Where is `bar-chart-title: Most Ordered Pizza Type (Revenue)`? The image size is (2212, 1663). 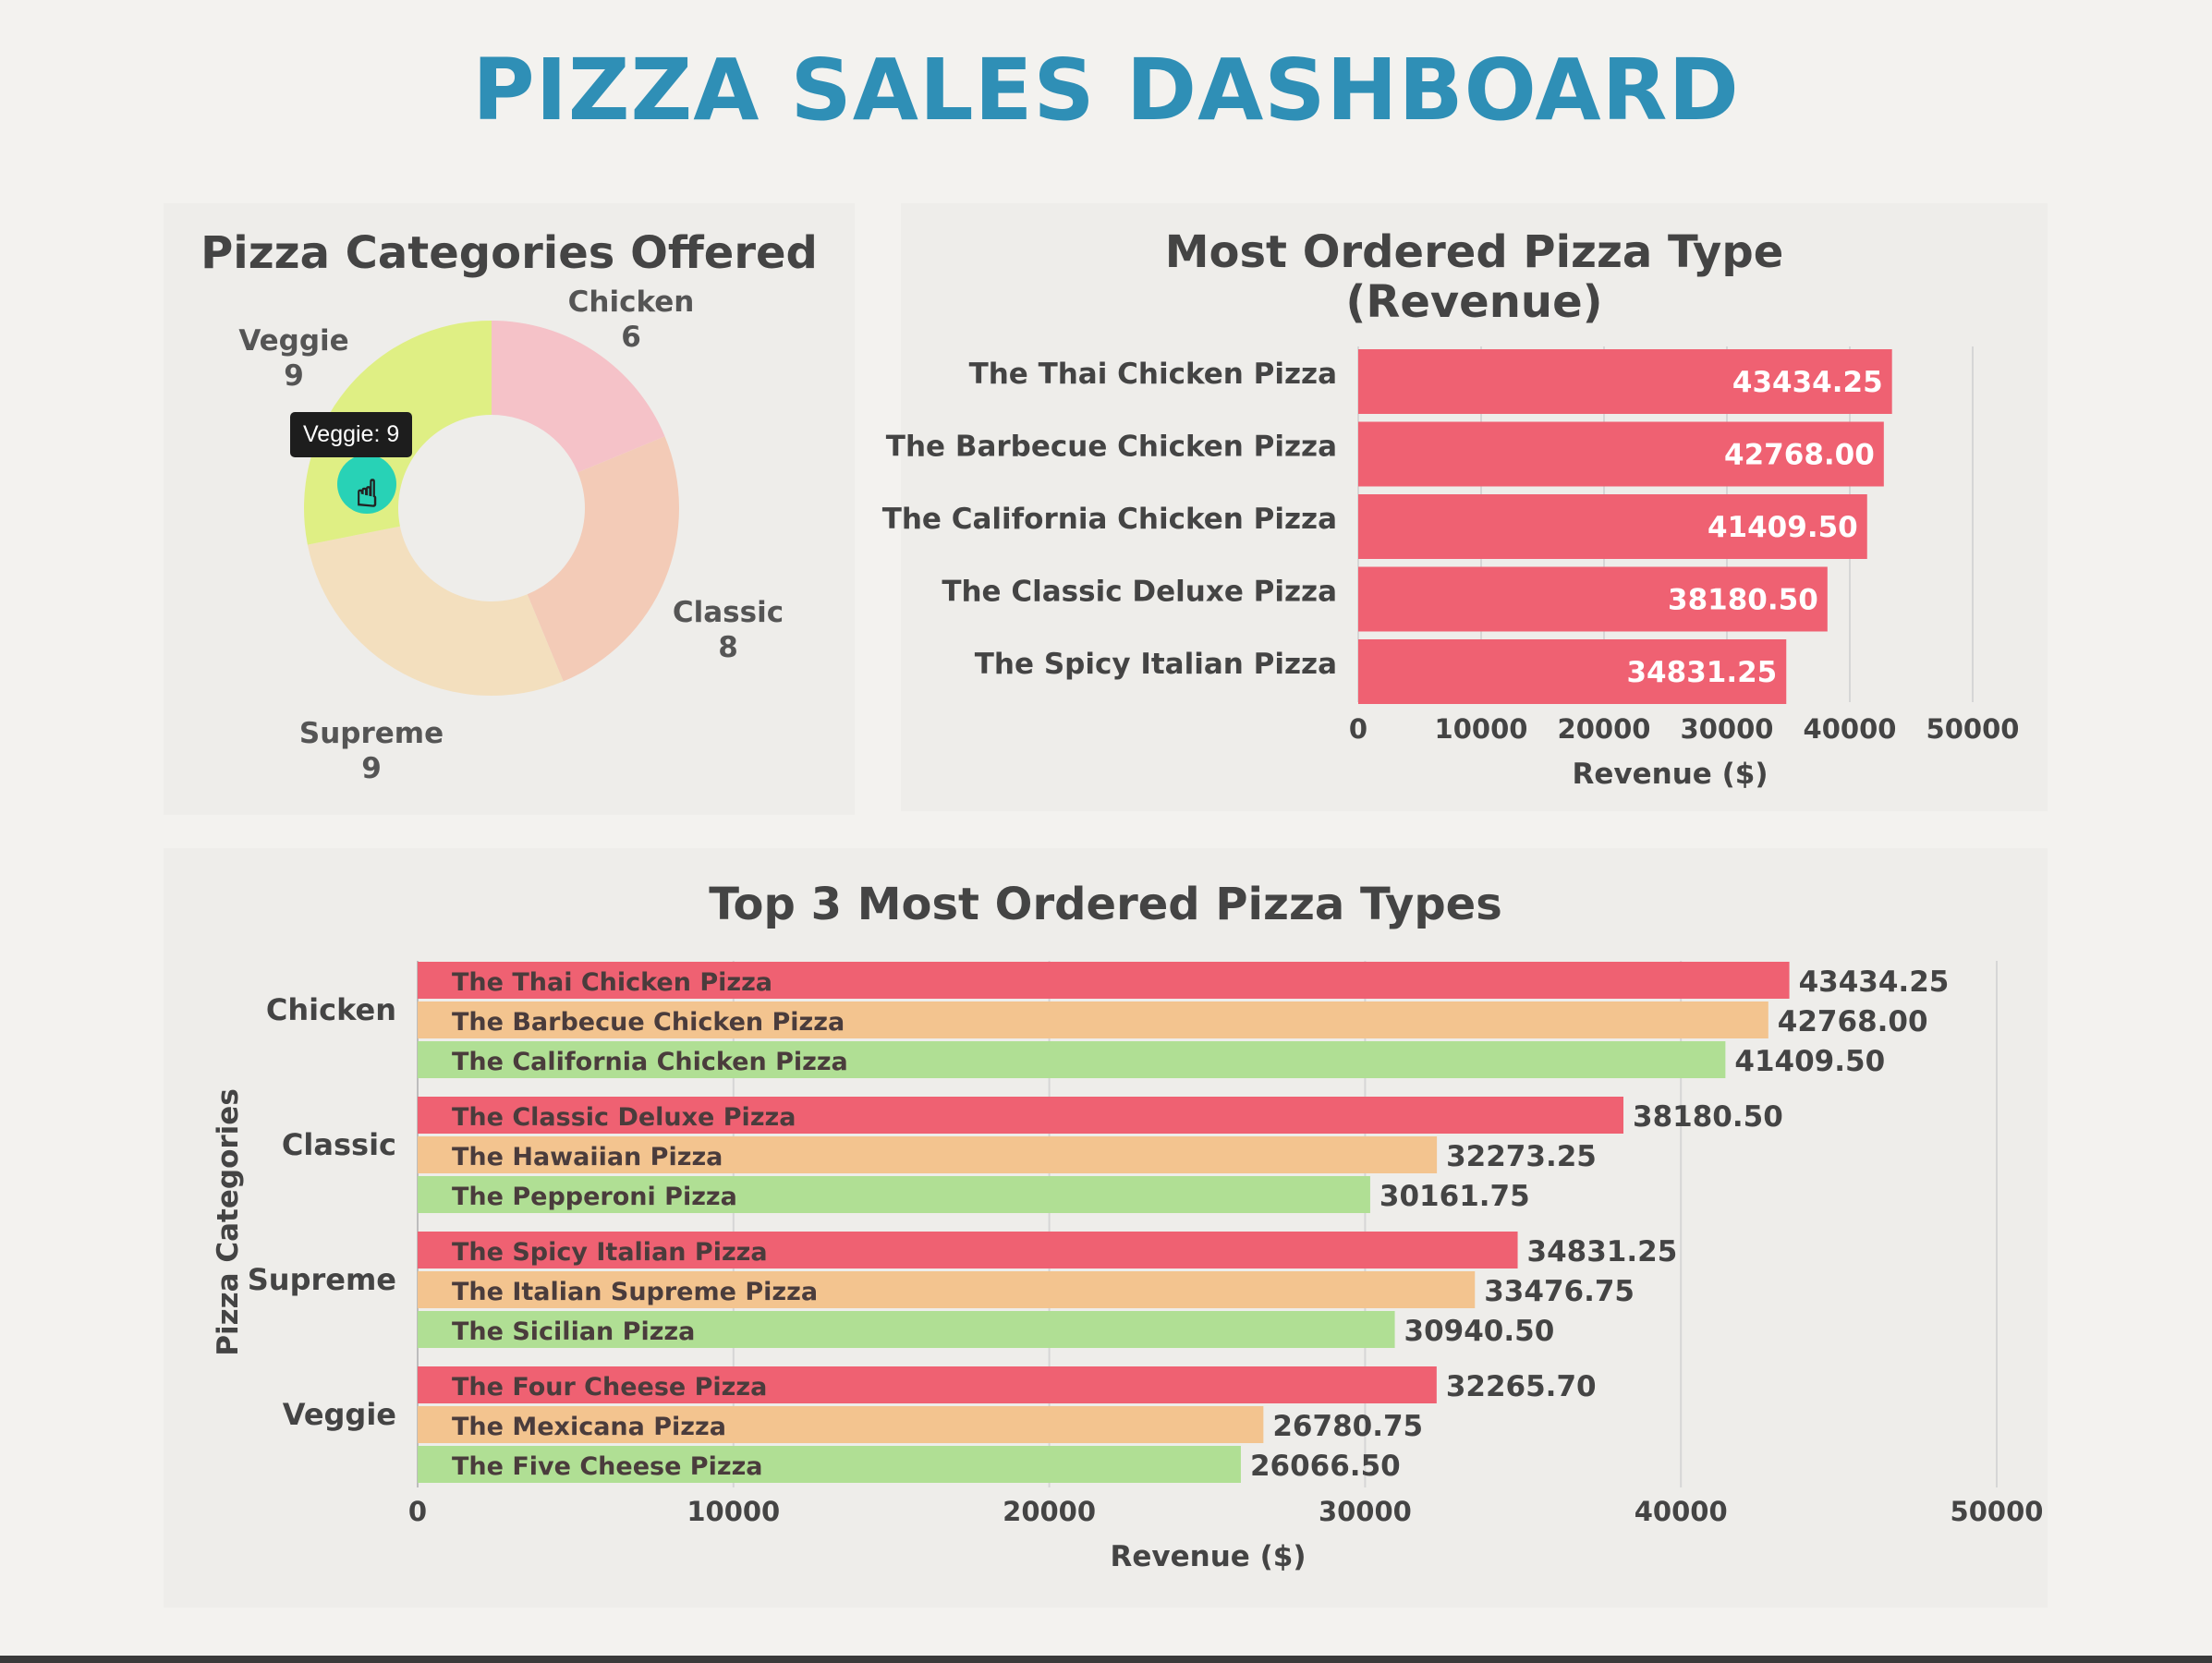 bar-chart-title: Most Ordered Pizza Type (Revenue) is located at coordinates (1474, 277).